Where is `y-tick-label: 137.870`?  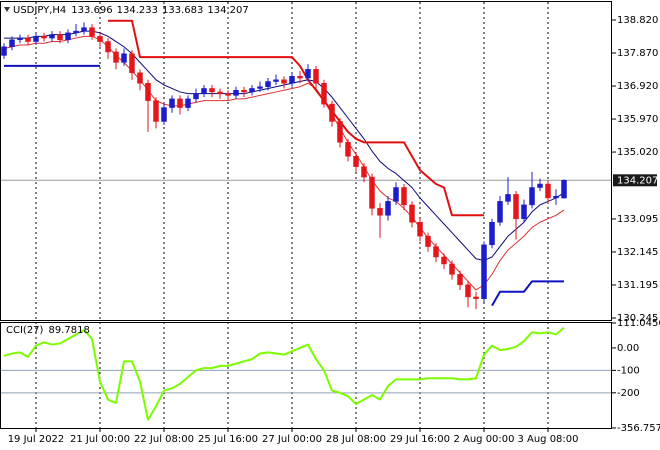 y-tick-label: 137.870 is located at coordinates (637, 53).